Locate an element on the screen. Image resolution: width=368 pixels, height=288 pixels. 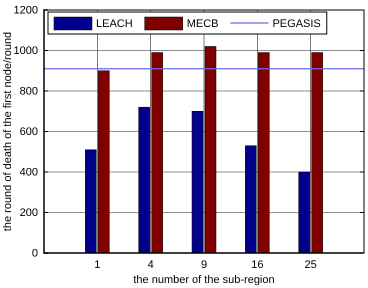
y-tick-label: 0 is located at coordinates (35, 254).